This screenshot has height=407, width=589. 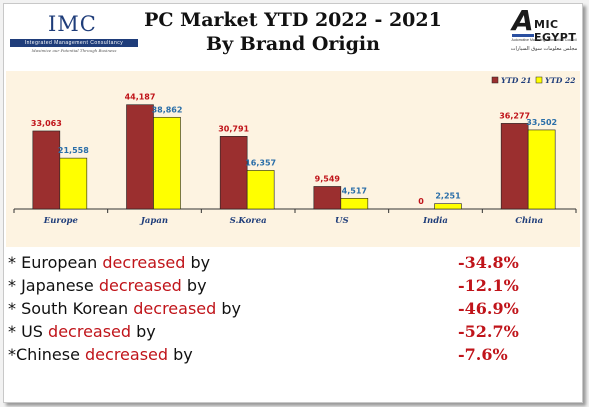 I want to click on imc-logo-tagline: Maximize our Potential Through Business, so click(x=74, y=50).